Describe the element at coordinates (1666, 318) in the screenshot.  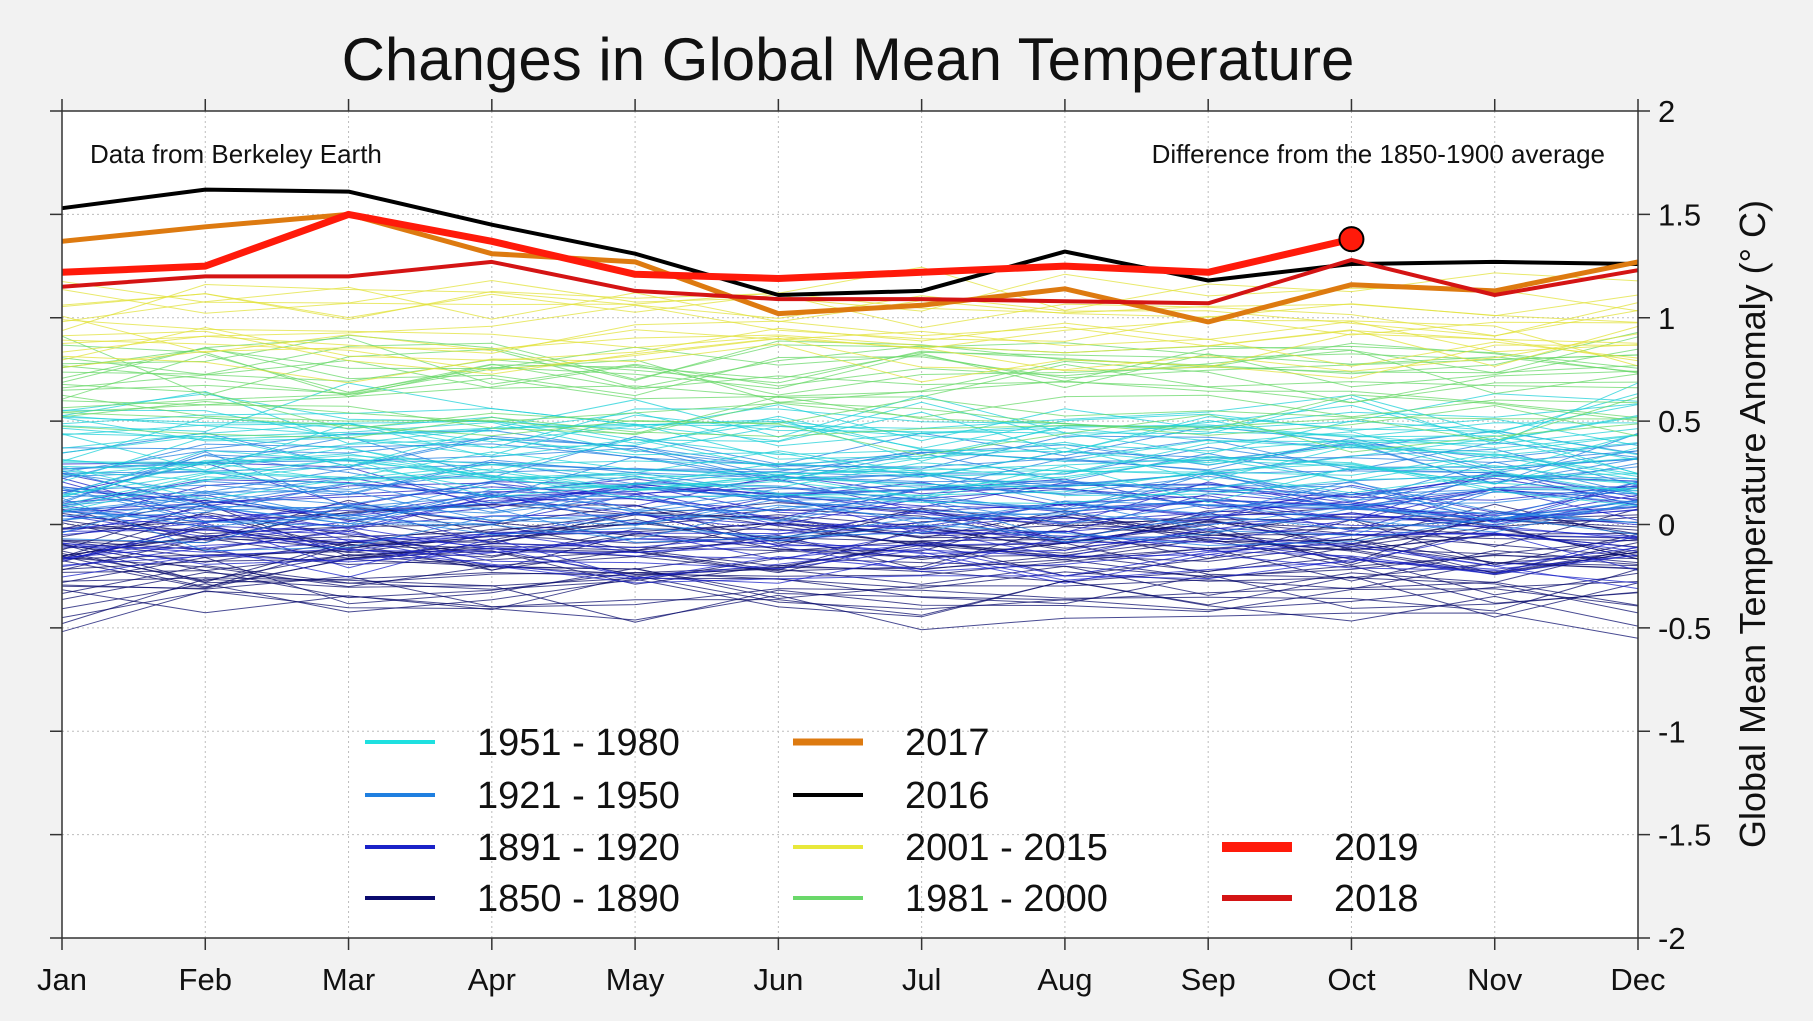
I see `y-tick-label: 1` at that location.